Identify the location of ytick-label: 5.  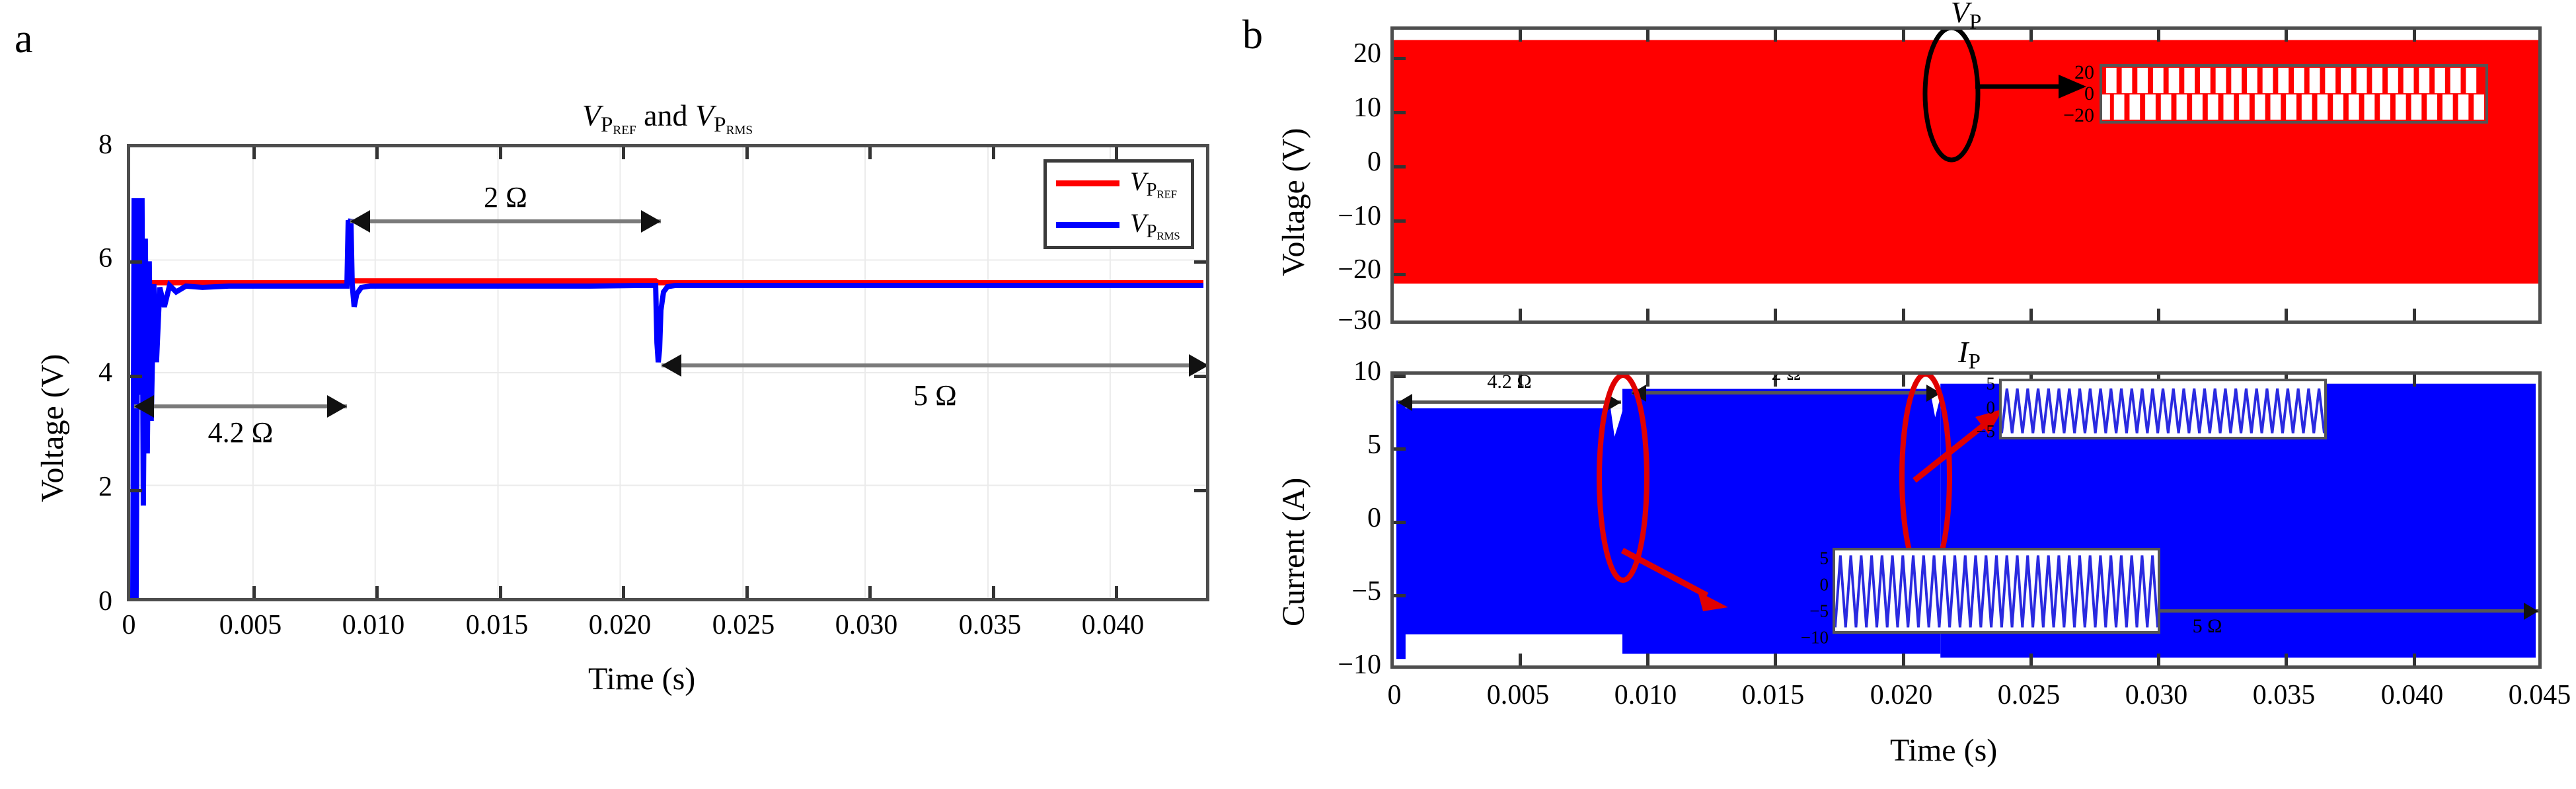
(1374, 445).